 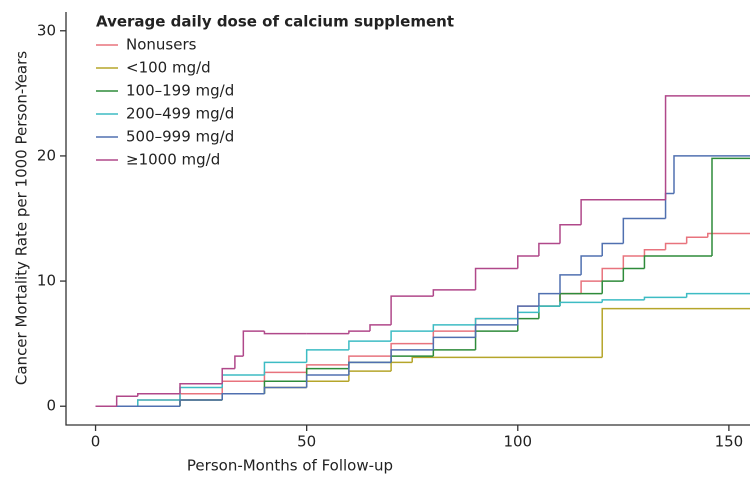 I want to click on x-axis-label: Person-Months of Follow-up, so click(x=290, y=466).